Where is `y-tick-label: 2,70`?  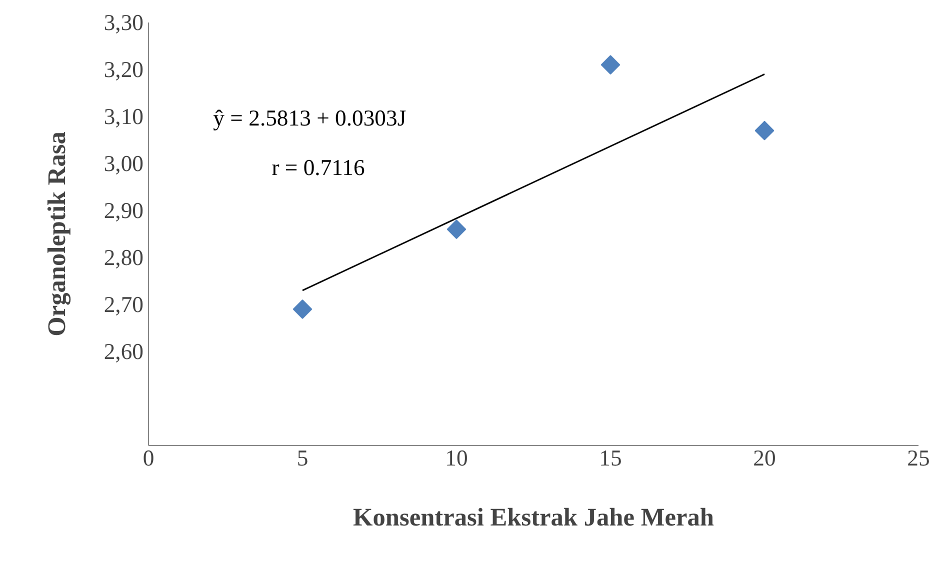
y-tick-label: 2,70 is located at coordinates (124, 304).